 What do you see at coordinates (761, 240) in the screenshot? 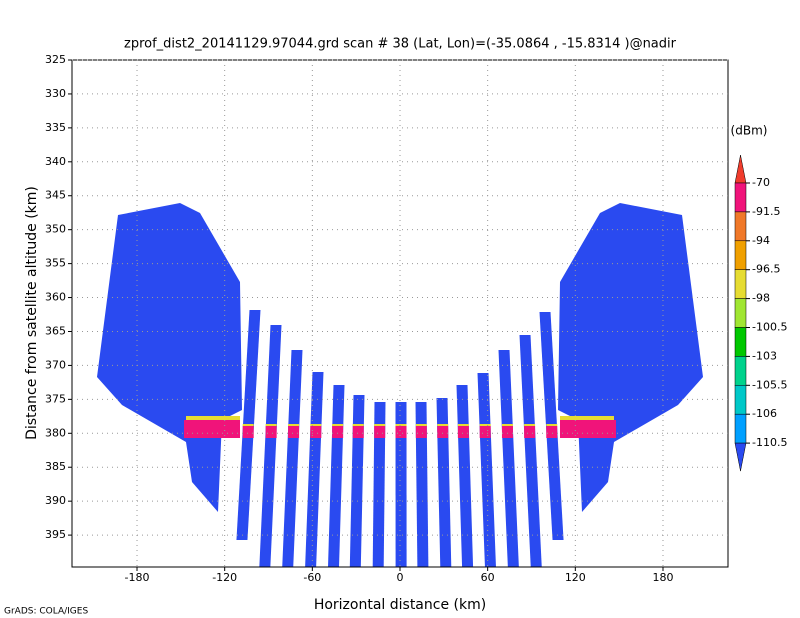
I see `colorbar-label: -94` at bounding box center [761, 240].